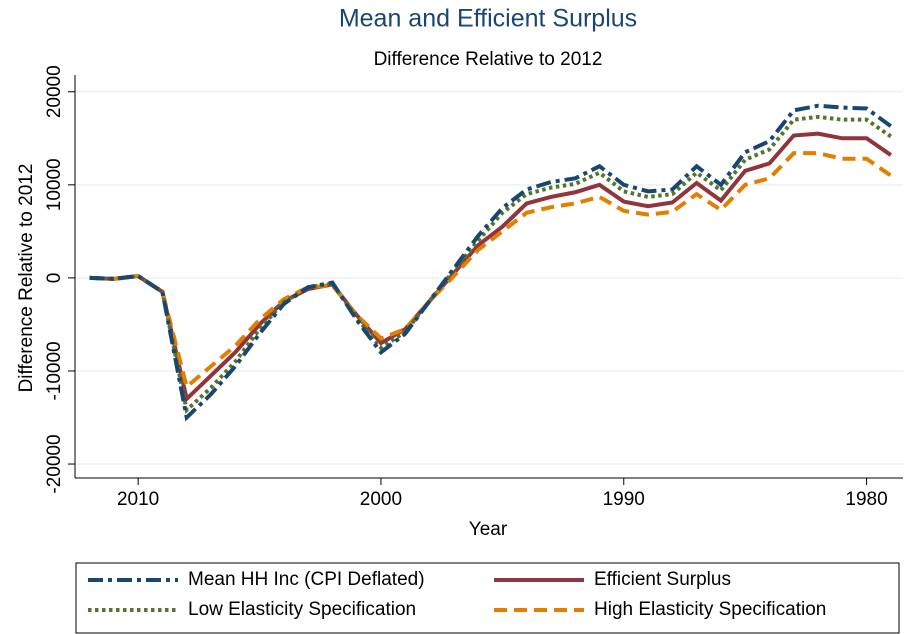  What do you see at coordinates (662, 579) in the screenshot?
I see `legend-label: Efficient Surplus` at bounding box center [662, 579].